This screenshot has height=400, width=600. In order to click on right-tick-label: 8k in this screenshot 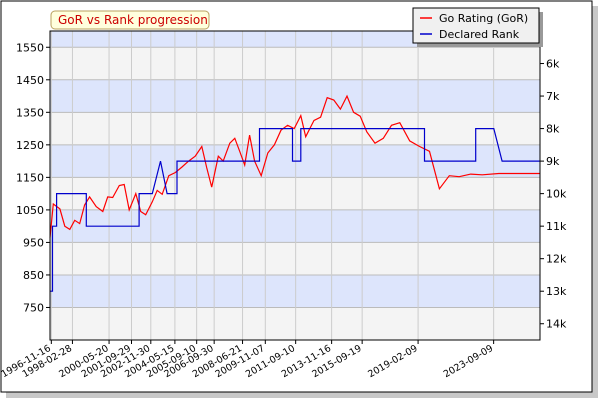, I will do `click(553, 129)`.